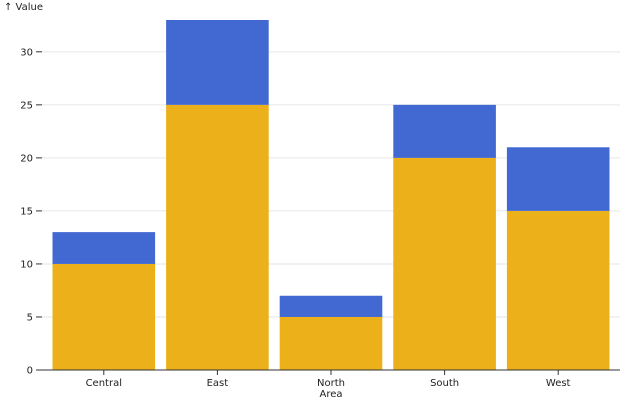 Image resolution: width=640 pixels, height=400 pixels. What do you see at coordinates (26, 52) in the screenshot?
I see `y-tick-label: 30` at bounding box center [26, 52].